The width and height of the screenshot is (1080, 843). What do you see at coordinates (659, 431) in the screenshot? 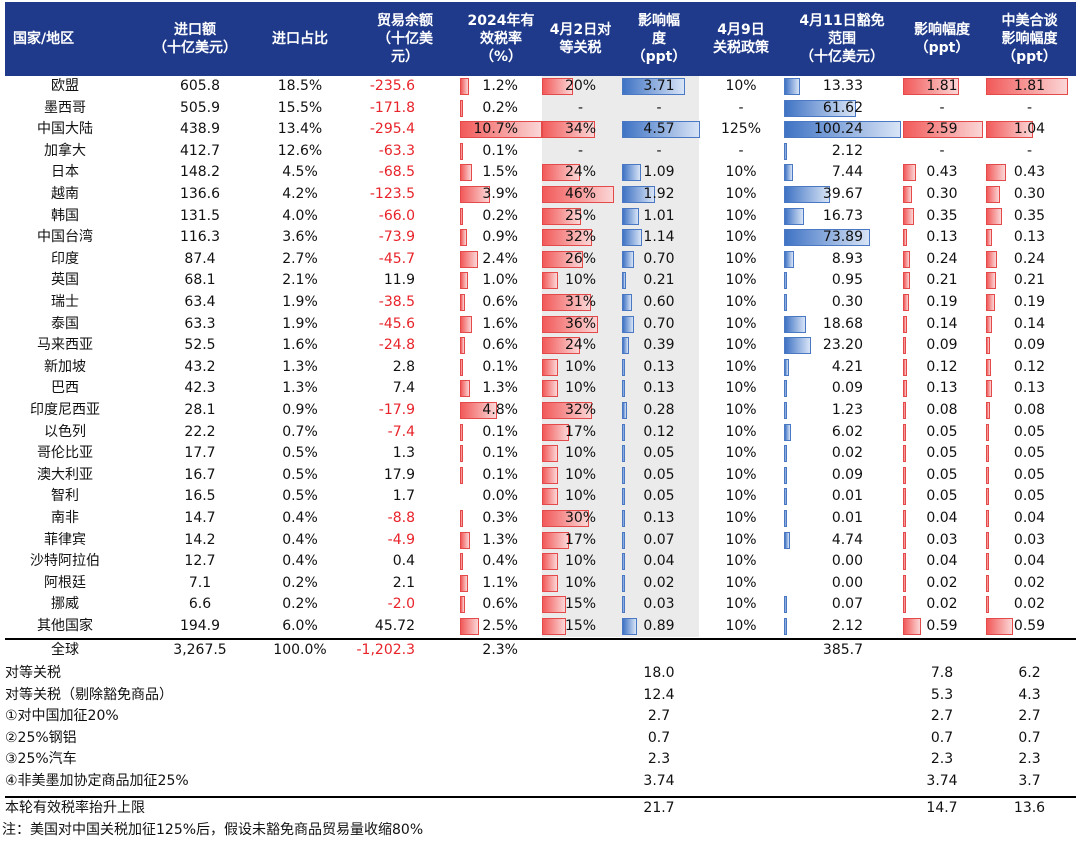
I see `row-impact1: 0.12` at bounding box center [659, 431].